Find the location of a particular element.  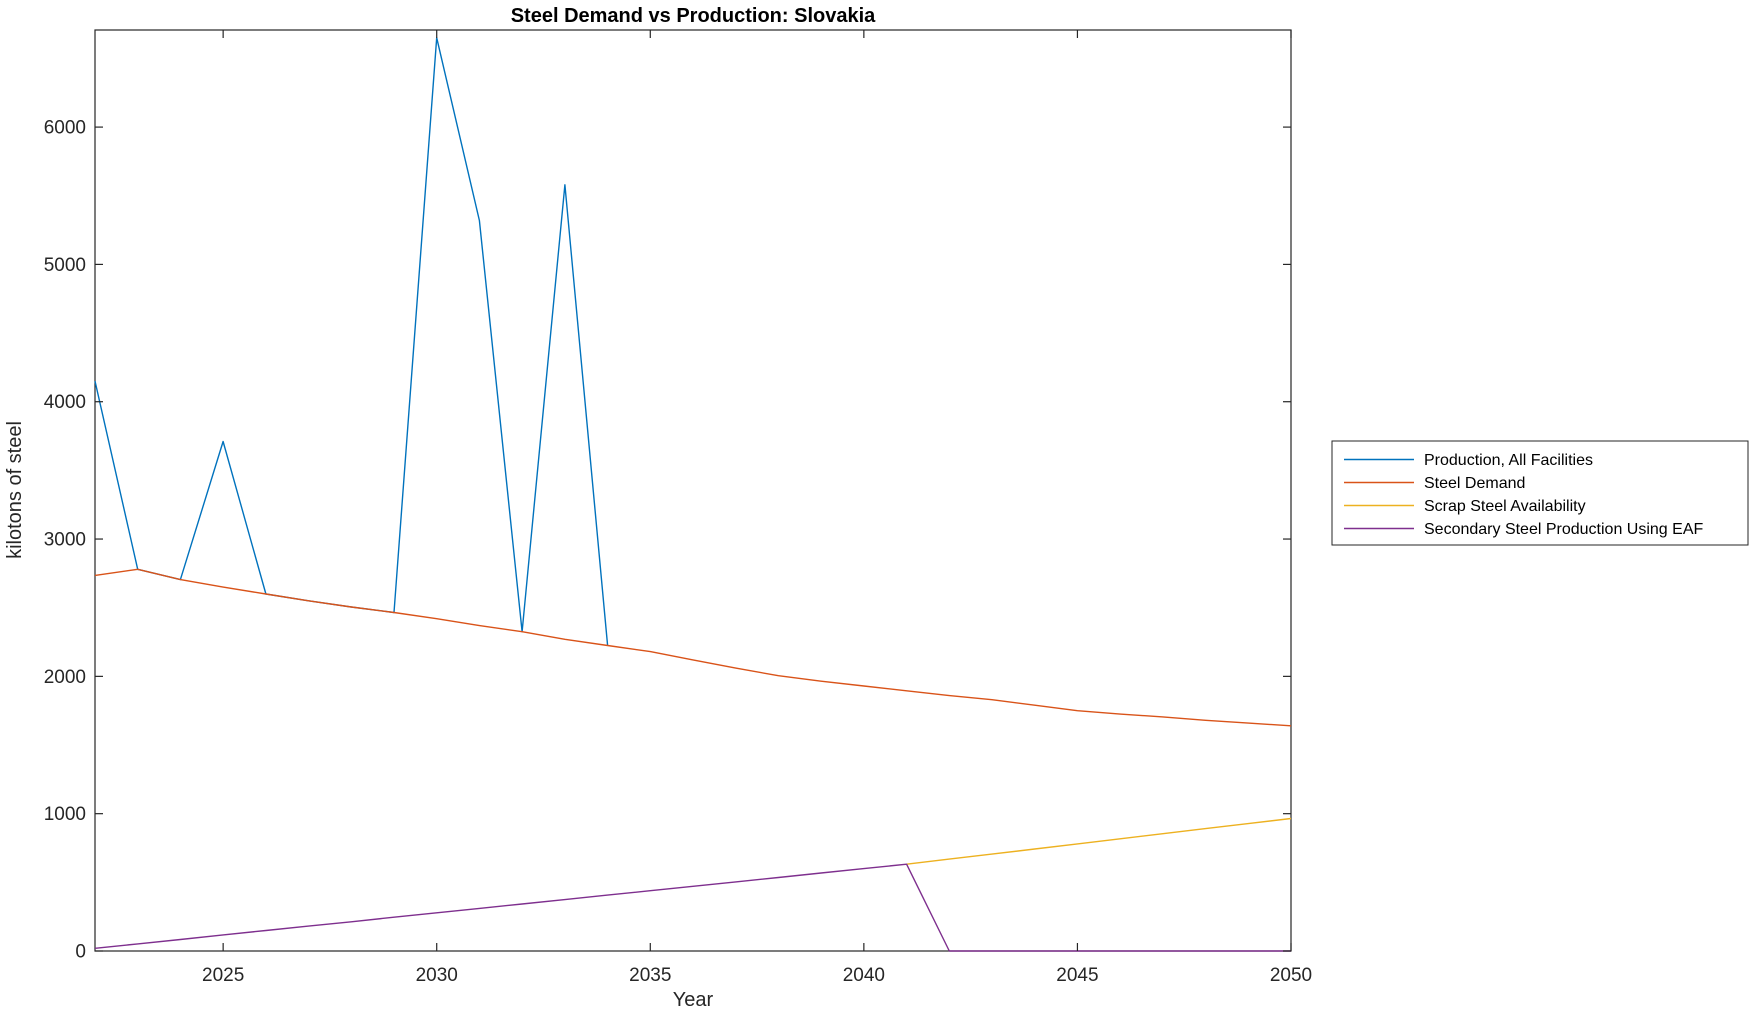

legend-label-production: Production, All Facilities is located at coordinates (1508, 460).